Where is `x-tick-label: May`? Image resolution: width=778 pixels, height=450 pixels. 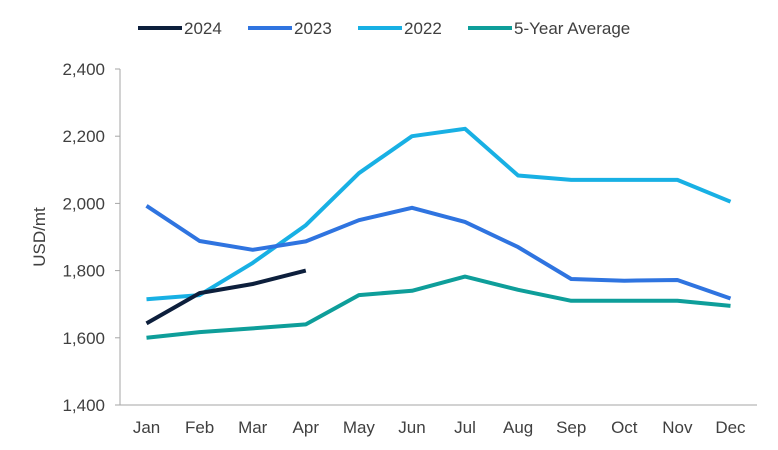 x-tick-label: May is located at coordinates (359, 427).